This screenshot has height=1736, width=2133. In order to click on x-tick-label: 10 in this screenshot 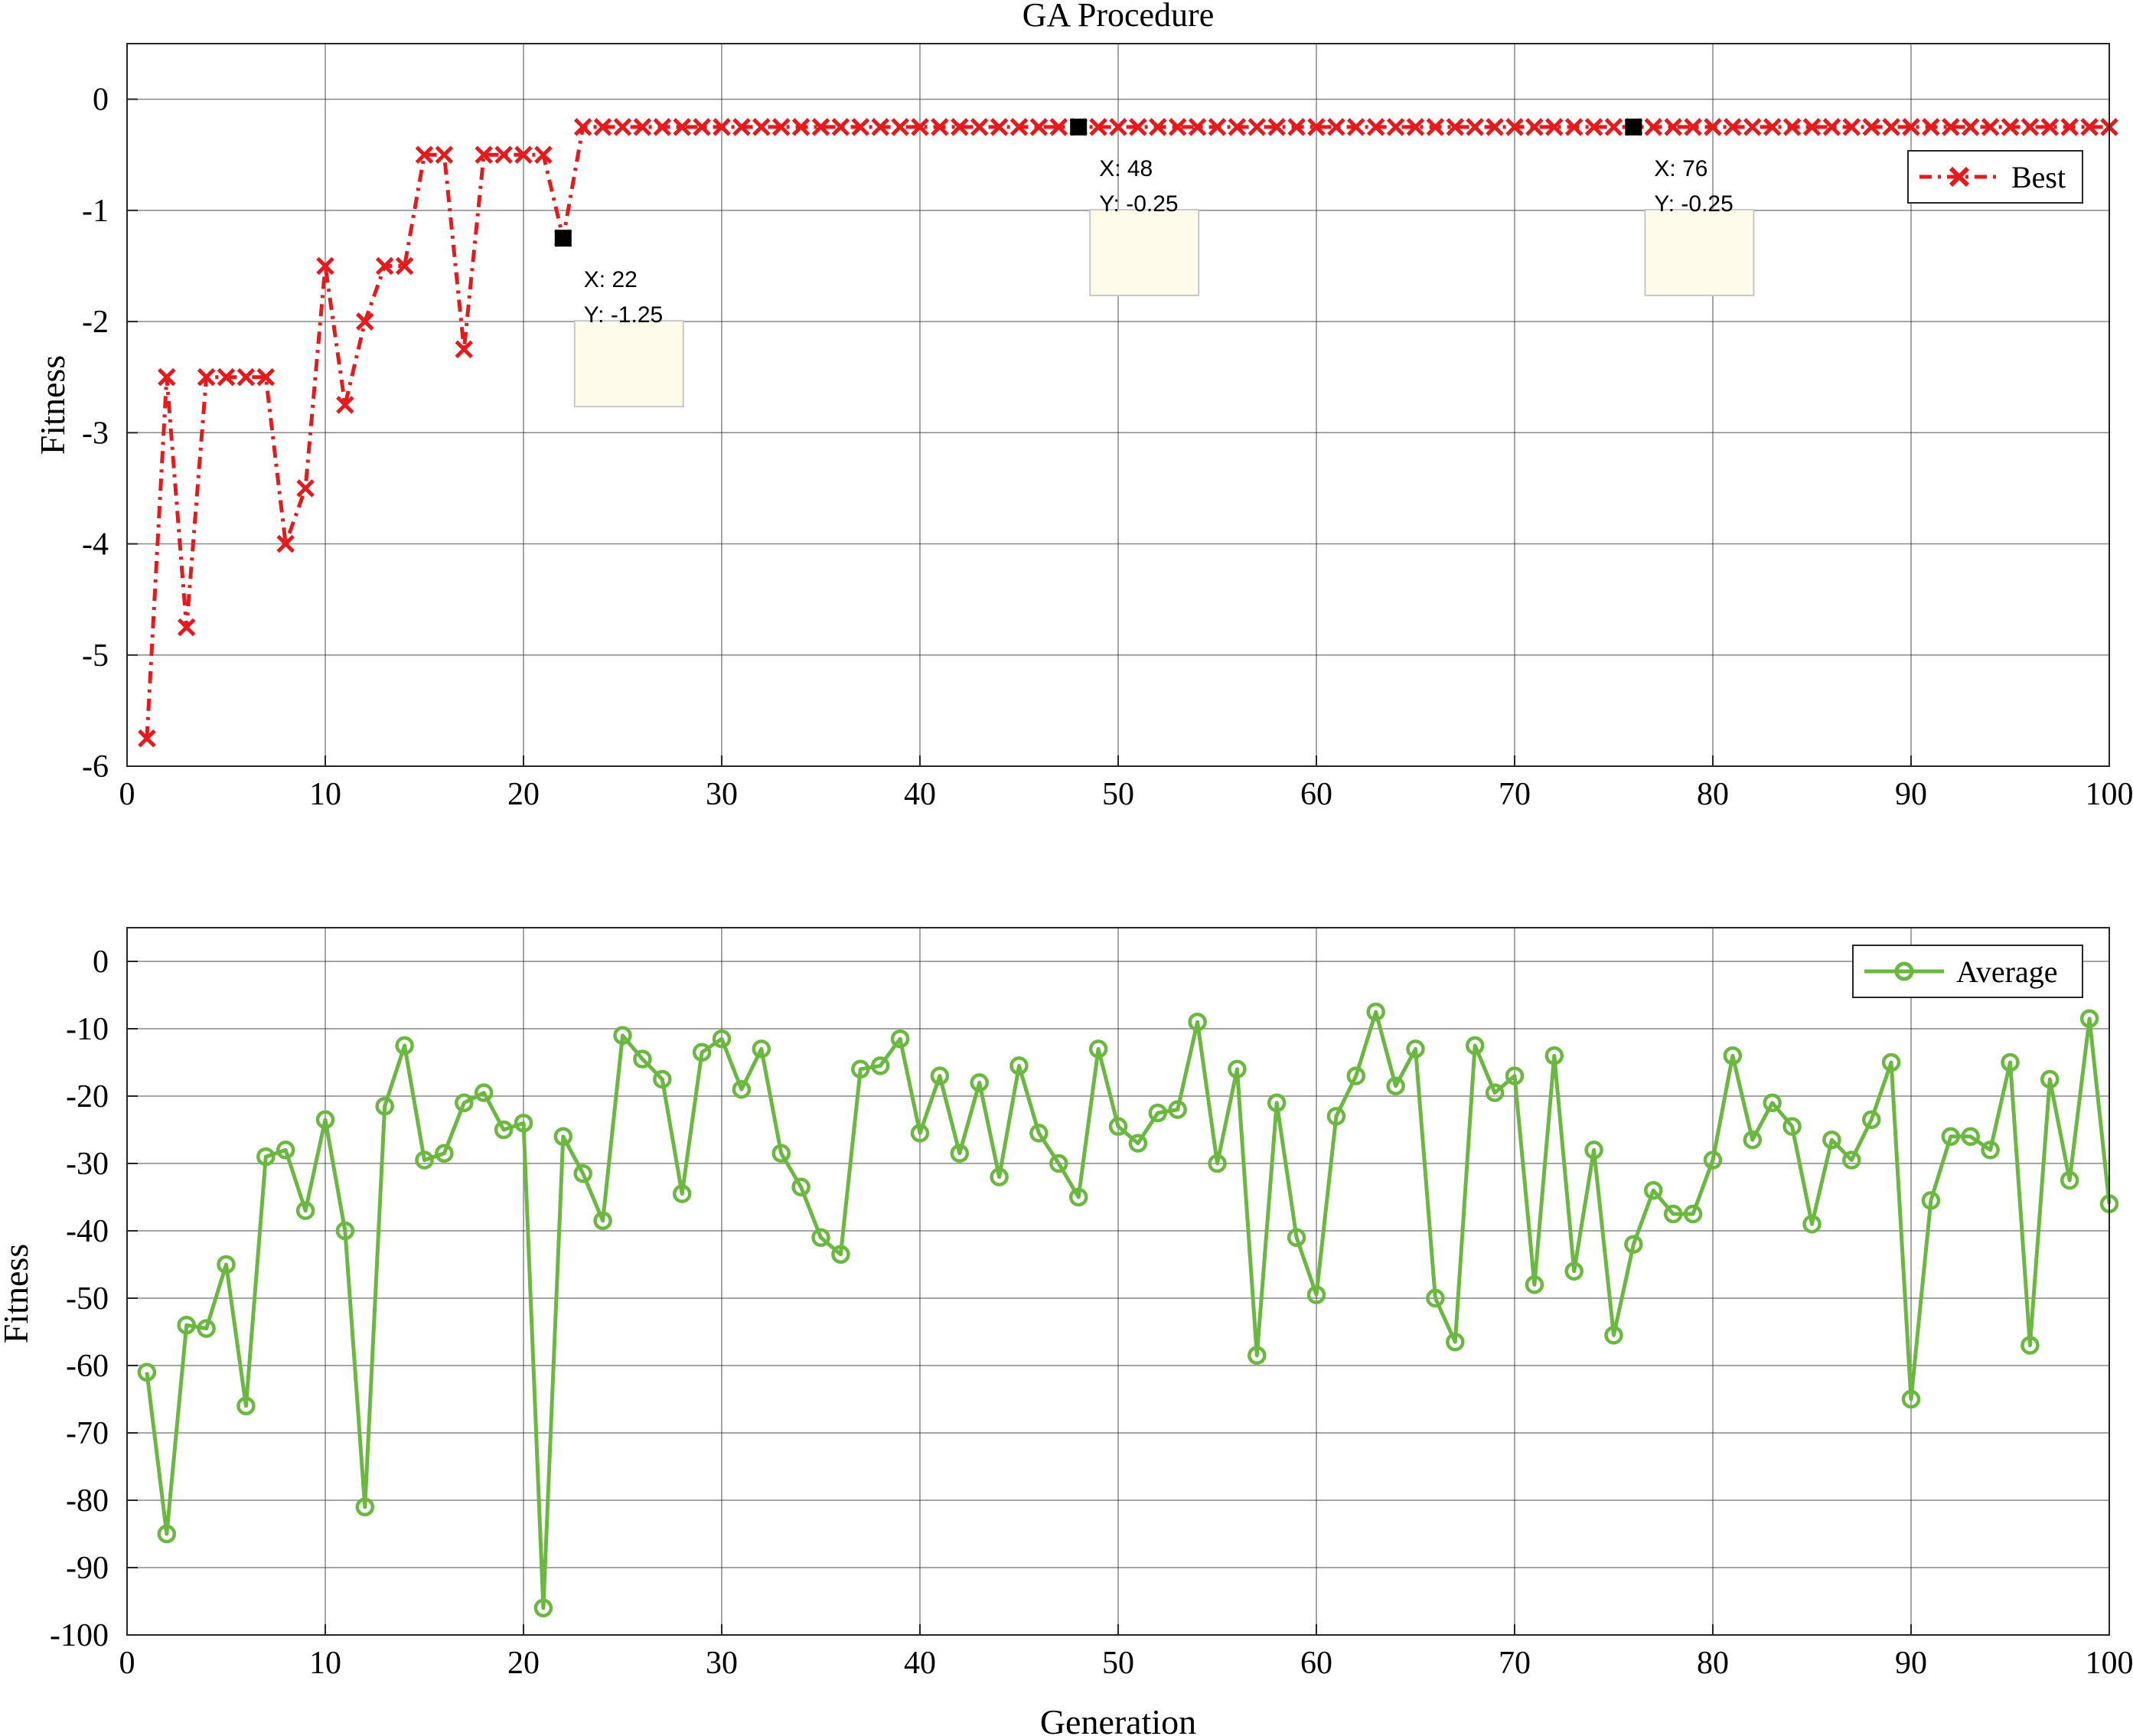, I will do `click(325, 1663)`.